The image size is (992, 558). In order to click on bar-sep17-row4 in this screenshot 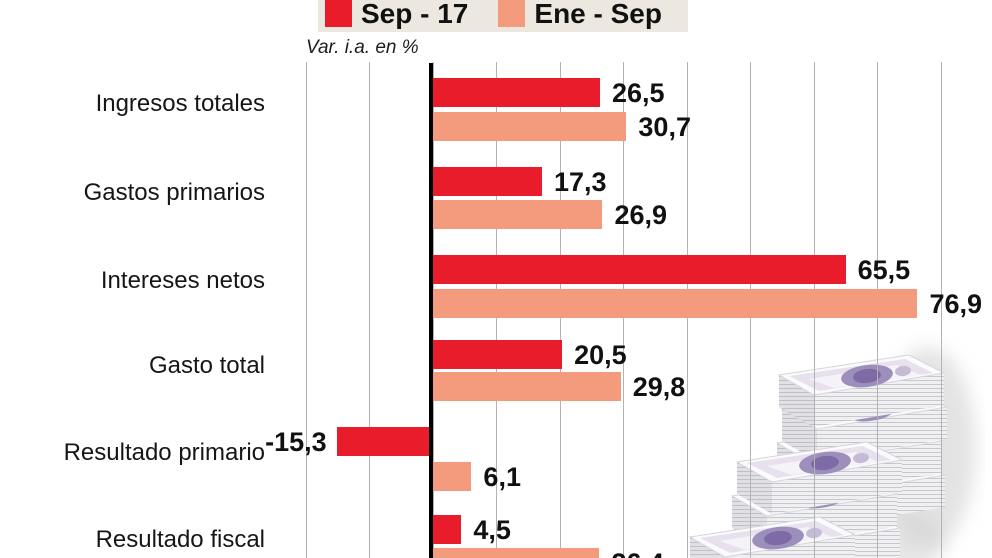, I will do `click(498, 354)`.